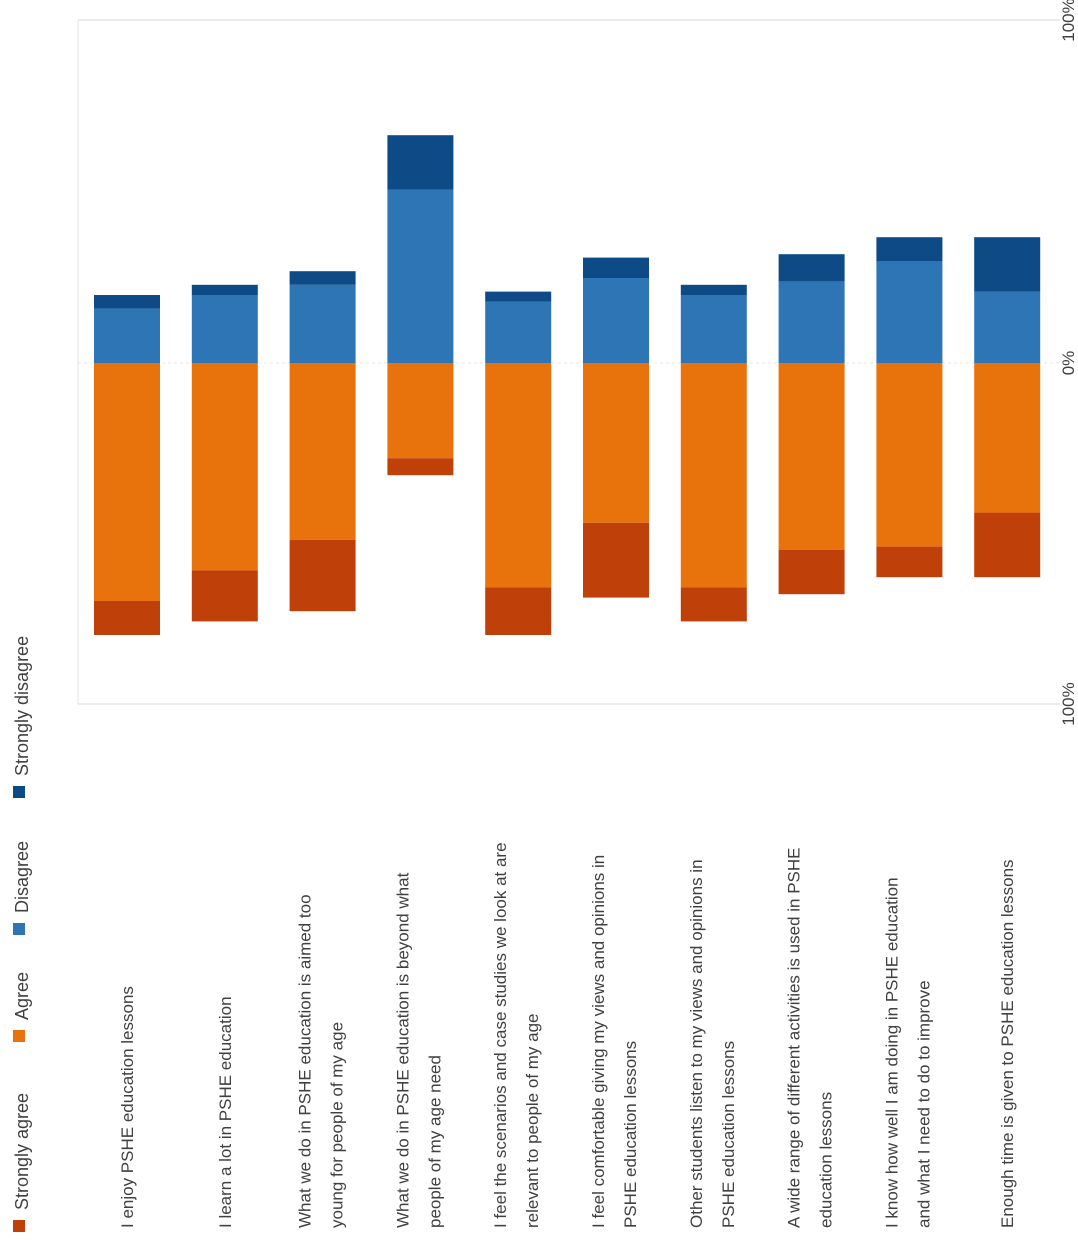  Describe the element at coordinates (434, 1141) in the screenshot. I see `category-label-4-line-2: people of my age need` at that location.